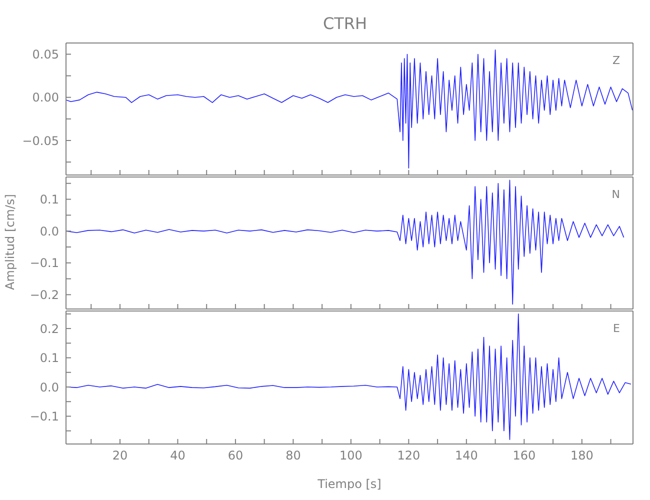  I want to click on x-tick-label: 160, so click(524, 455).